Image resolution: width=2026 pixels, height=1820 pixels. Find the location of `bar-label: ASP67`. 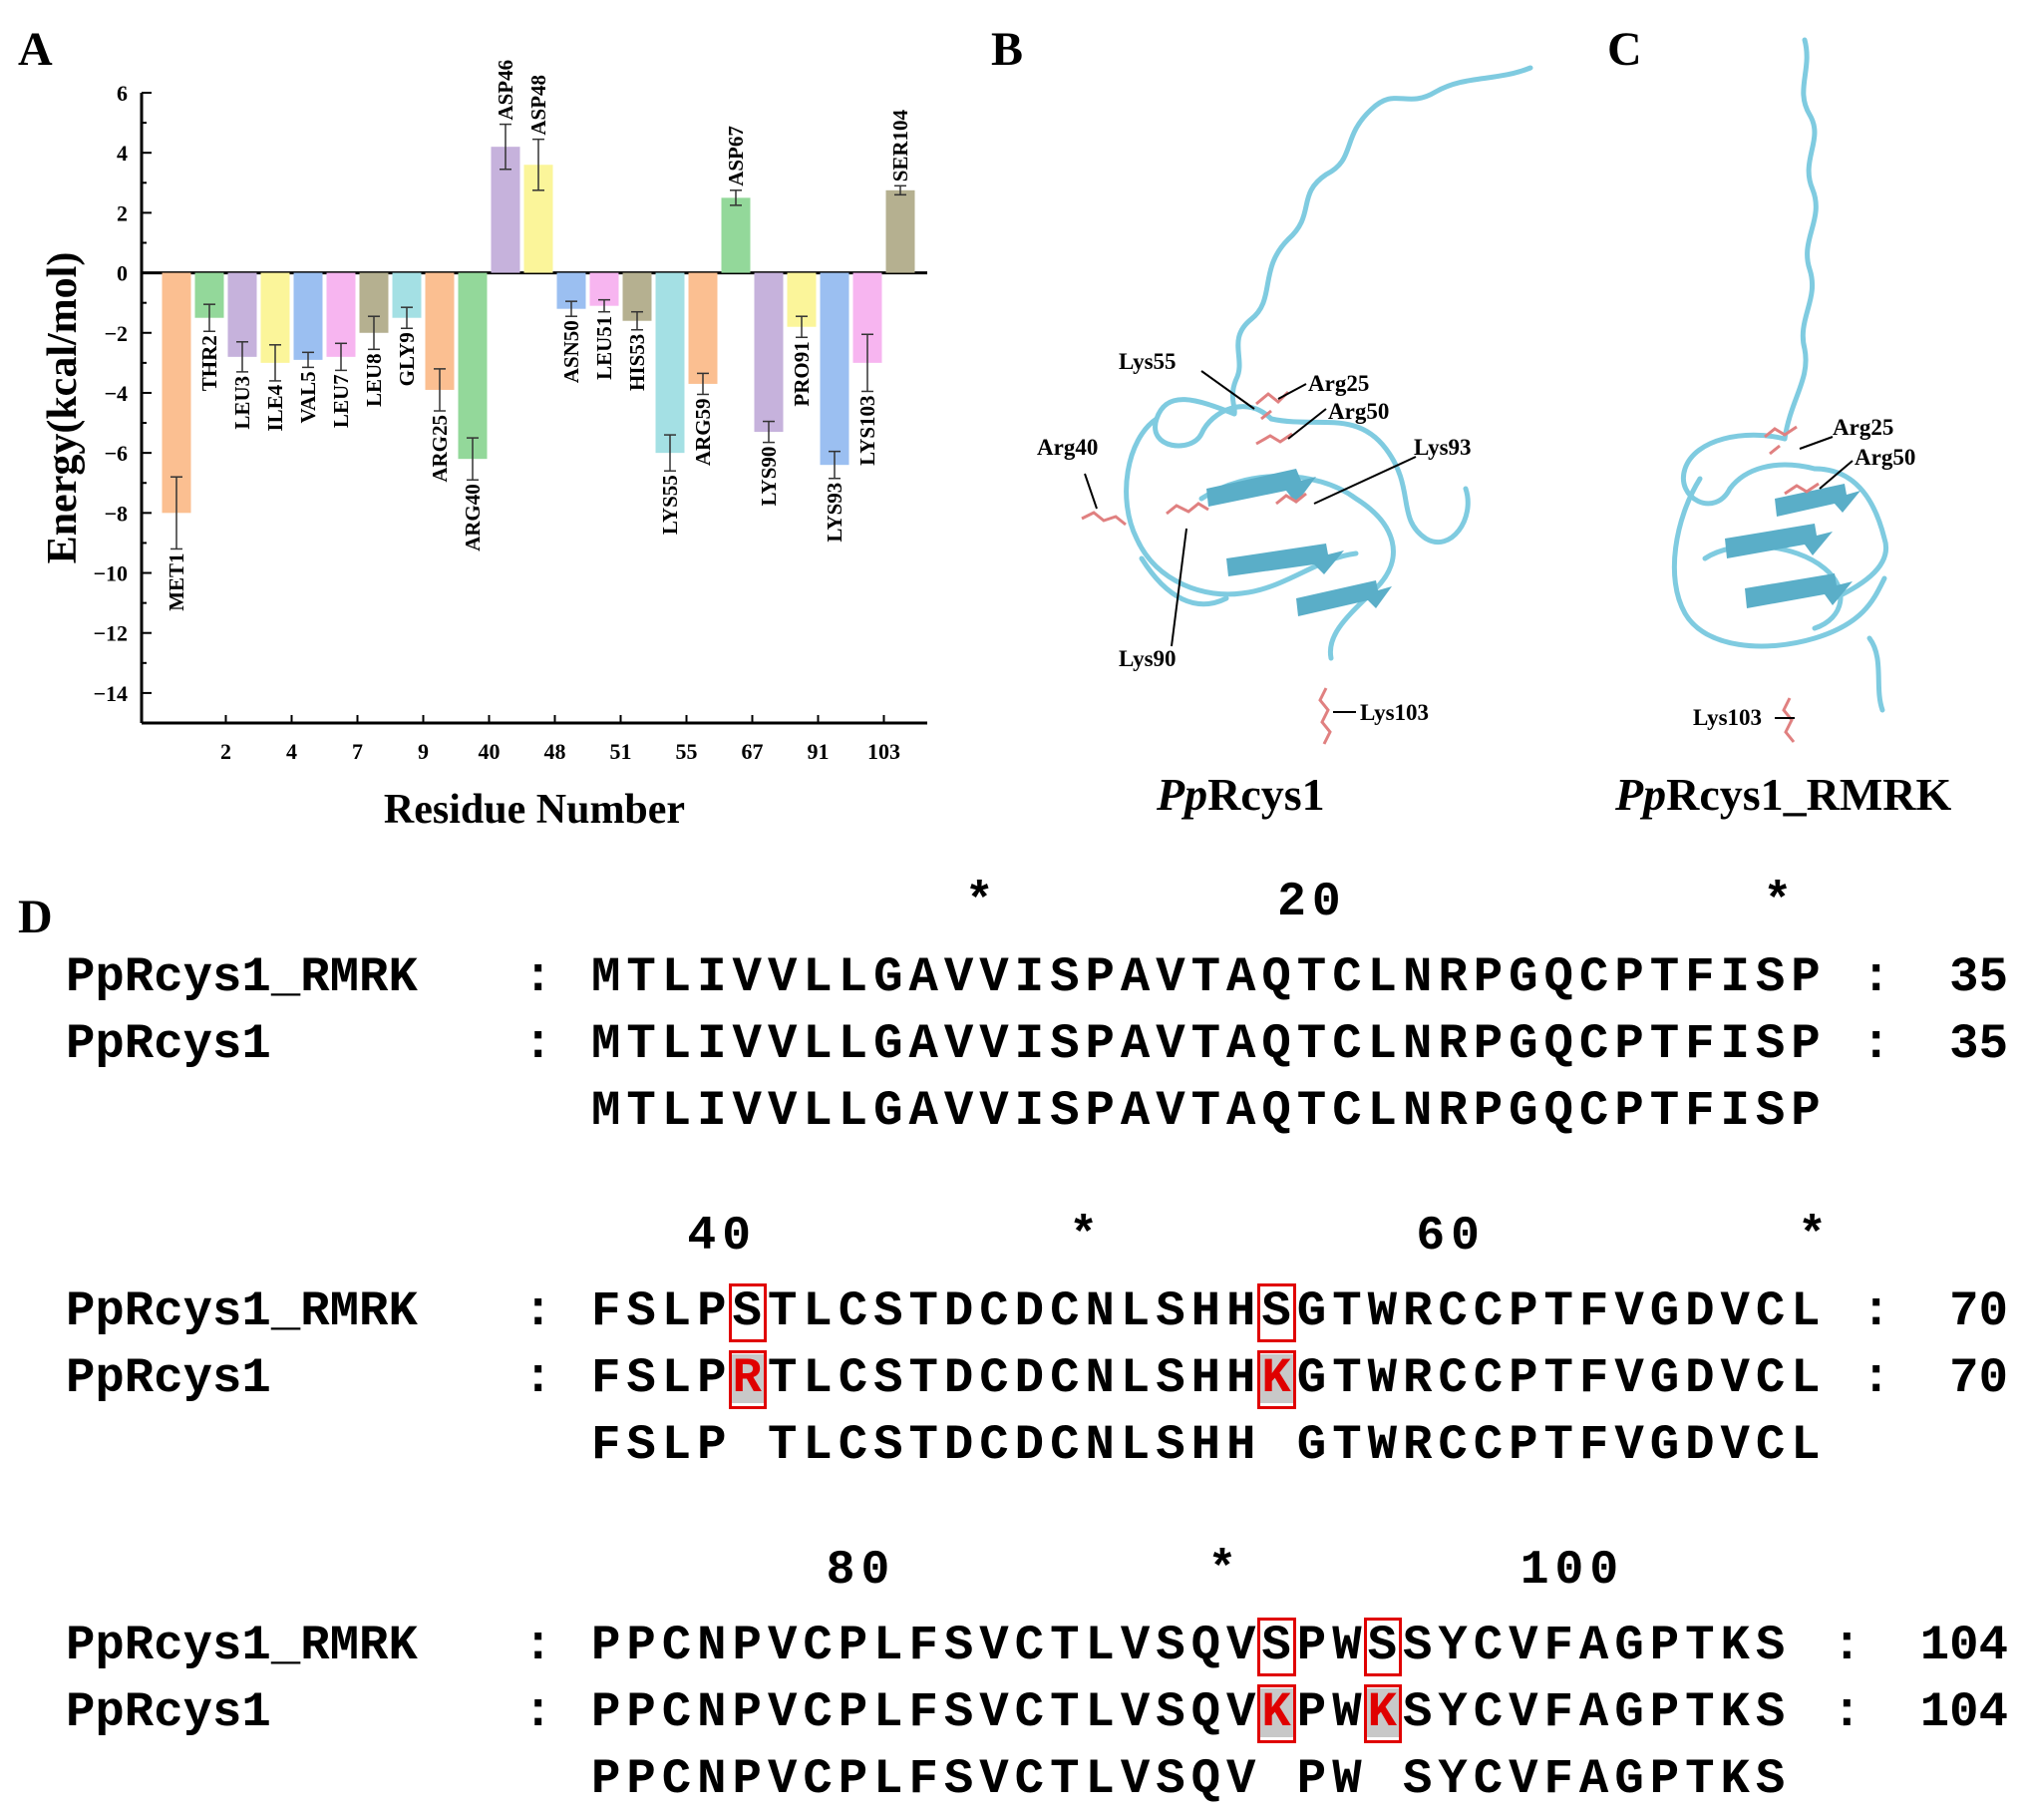

bar-label: ASP67 is located at coordinates (736, 156).